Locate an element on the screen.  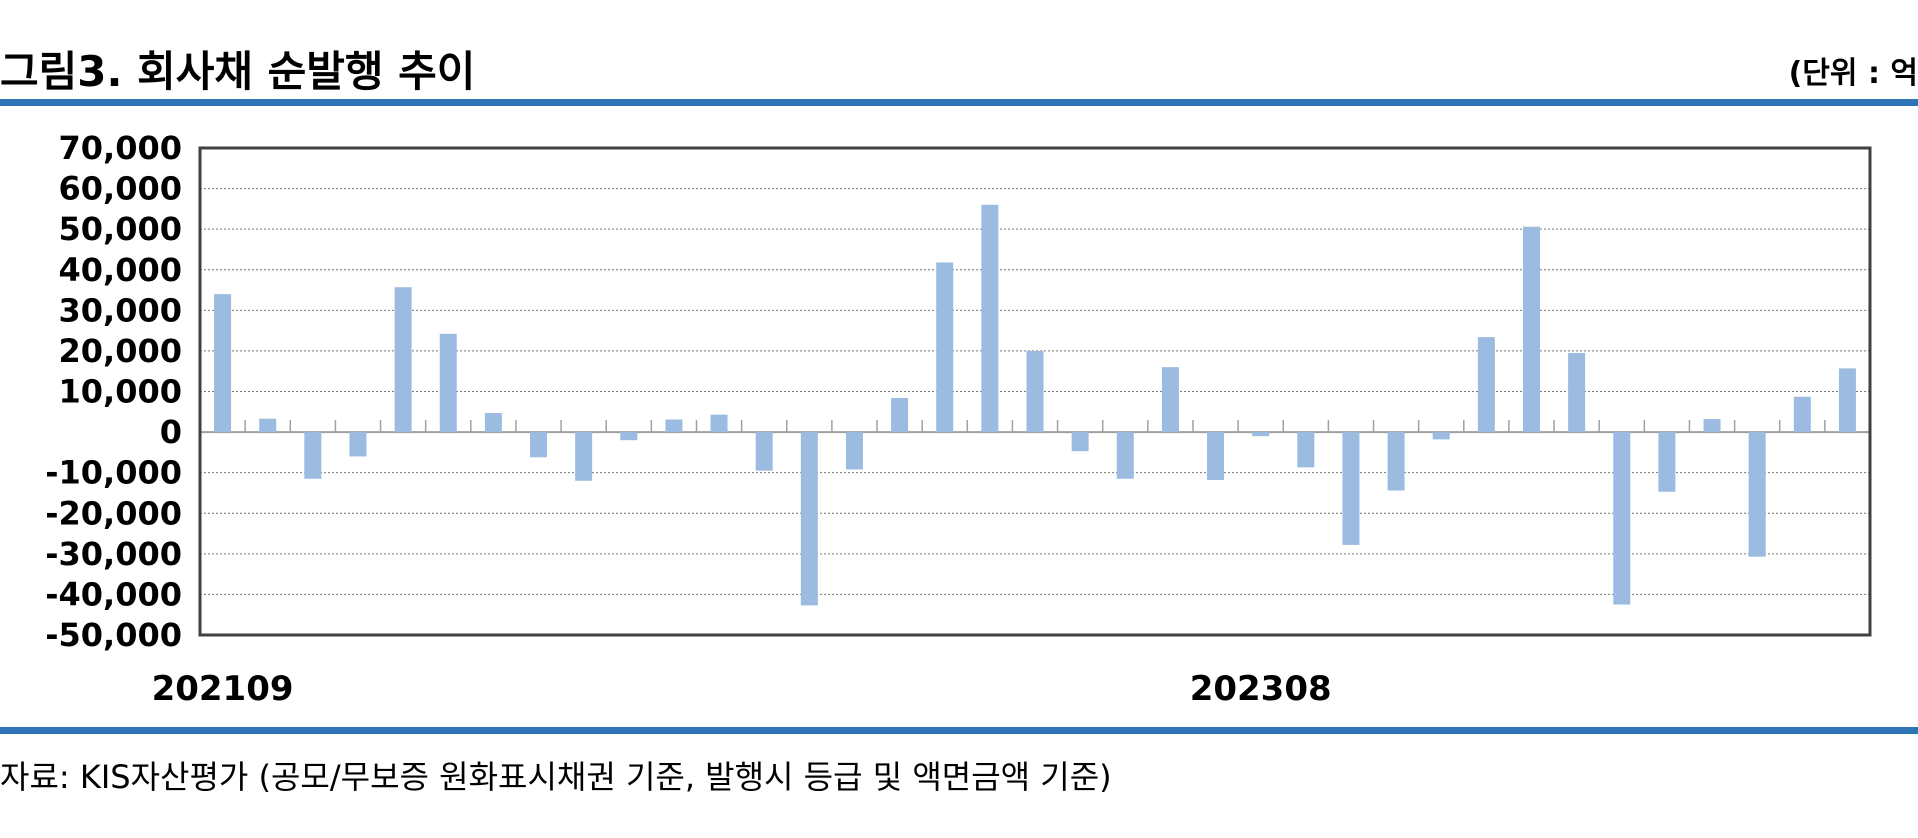
y-tick-label: -10,000 is located at coordinates (113, 473).